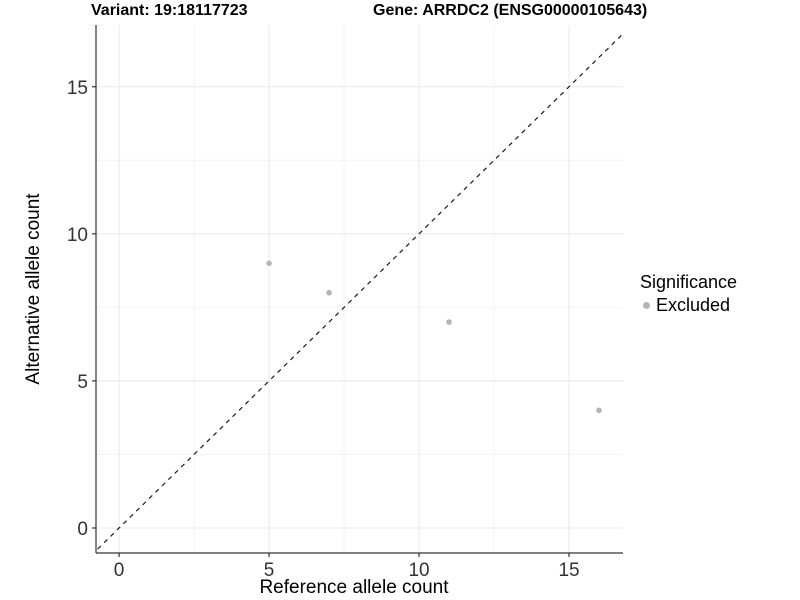 This screenshot has height=600, width=800. I want to click on x-axis-title: Reference allele count, so click(354, 587).